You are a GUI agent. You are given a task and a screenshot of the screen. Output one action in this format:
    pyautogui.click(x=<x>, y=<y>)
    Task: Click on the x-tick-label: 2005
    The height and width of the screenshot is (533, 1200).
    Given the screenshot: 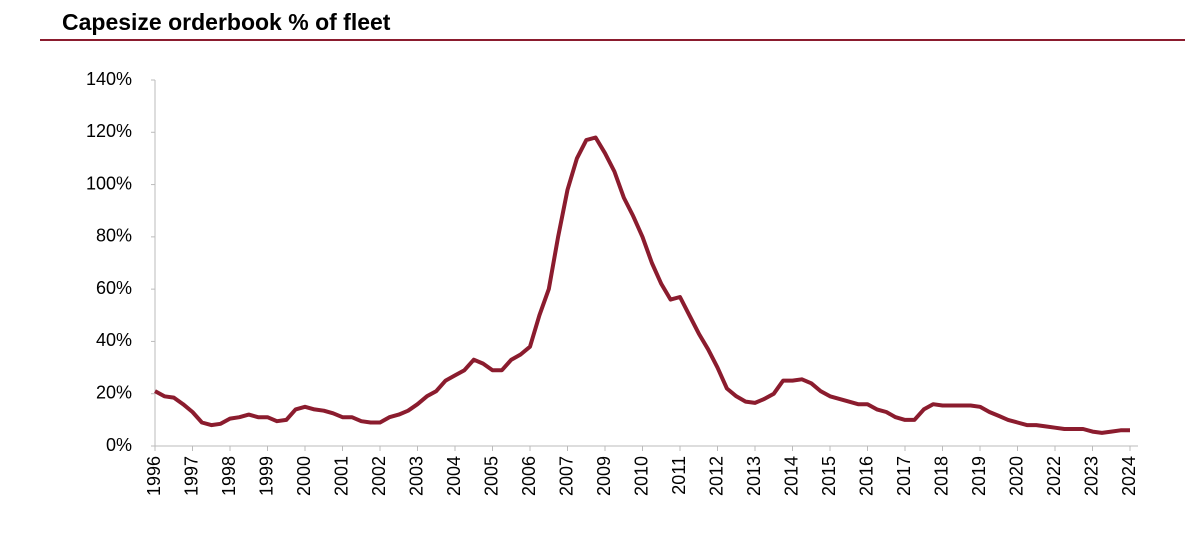 What is the action you would take?
    pyautogui.click(x=491, y=476)
    